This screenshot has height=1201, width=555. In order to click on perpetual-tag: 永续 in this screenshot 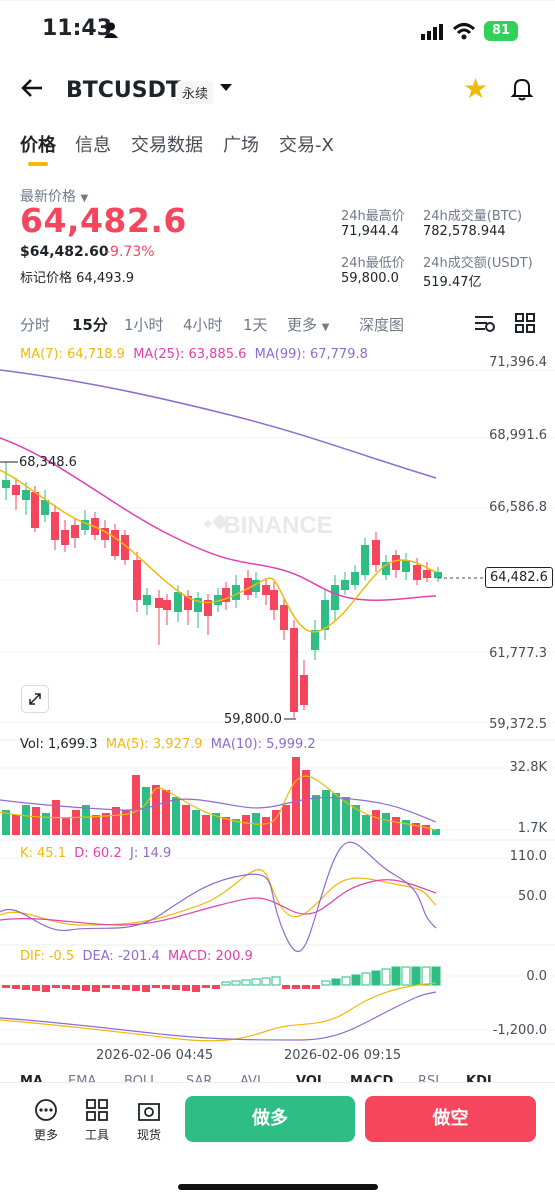, I will do `click(195, 92)`.